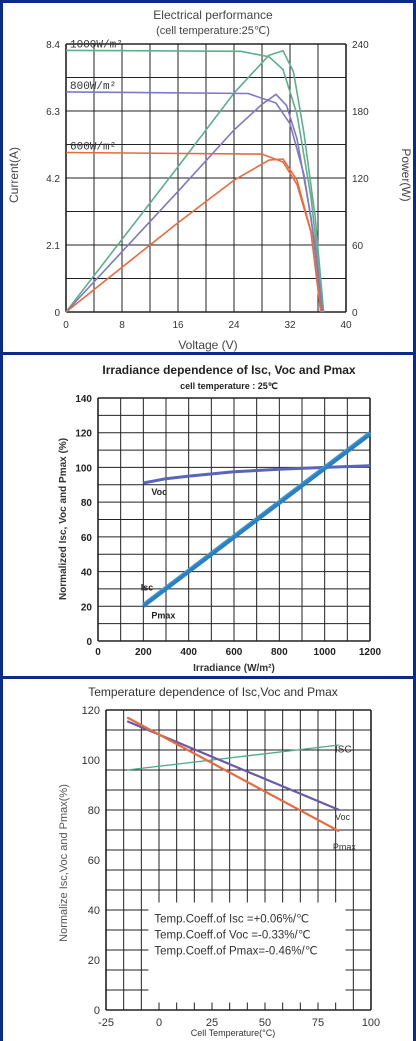 This screenshot has width=416, height=1041. What do you see at coordinates (53, 45) in the screenshot?
I see `y-tick-label: 8.4` at bounding box center [53, 45].